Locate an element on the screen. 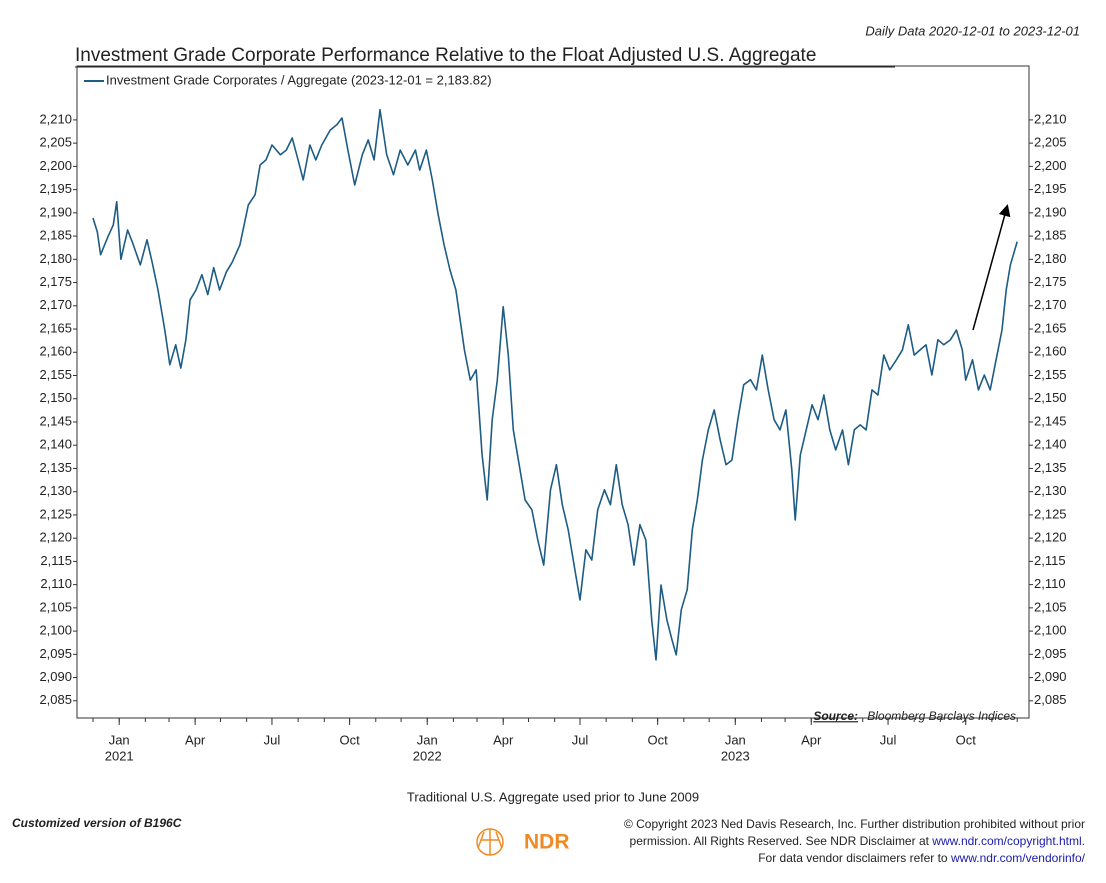 This screenshot has width=1106, height=883. y2-tick-label: 2,200 is located at coordinates (1050, 165).